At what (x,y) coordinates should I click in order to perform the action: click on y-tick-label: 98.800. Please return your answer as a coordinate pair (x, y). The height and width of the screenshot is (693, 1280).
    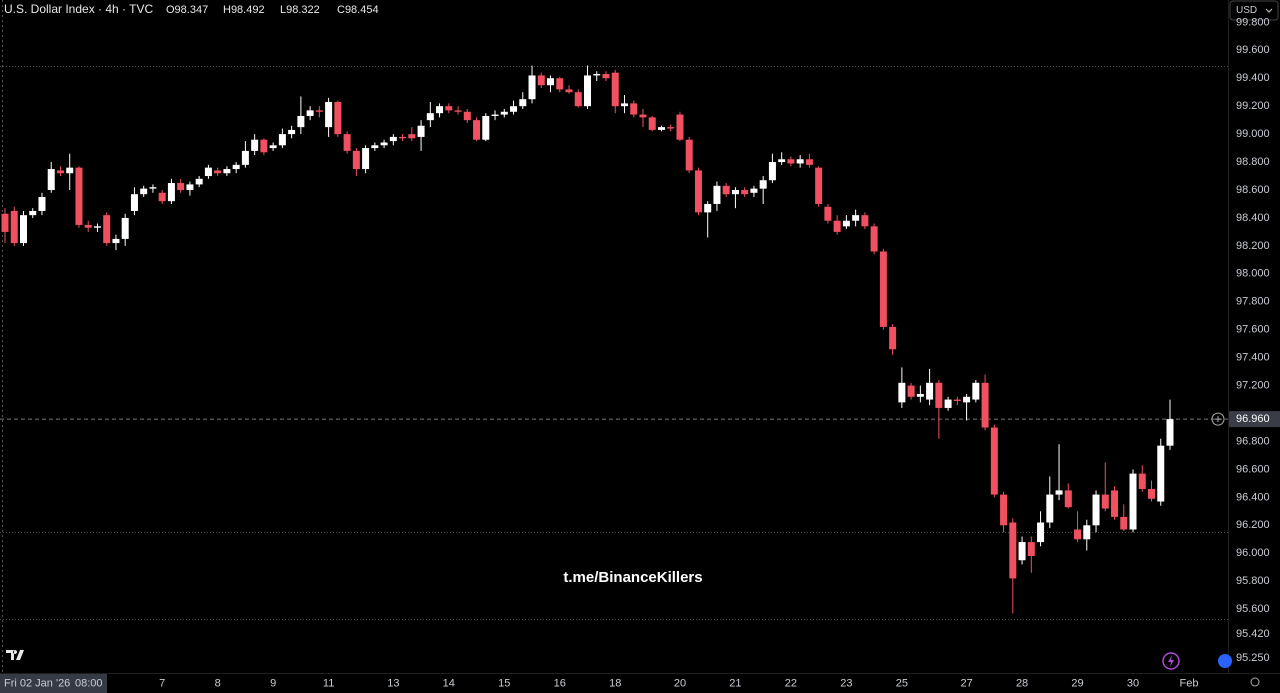
    Looking at the image, I should click on (1253, 162).